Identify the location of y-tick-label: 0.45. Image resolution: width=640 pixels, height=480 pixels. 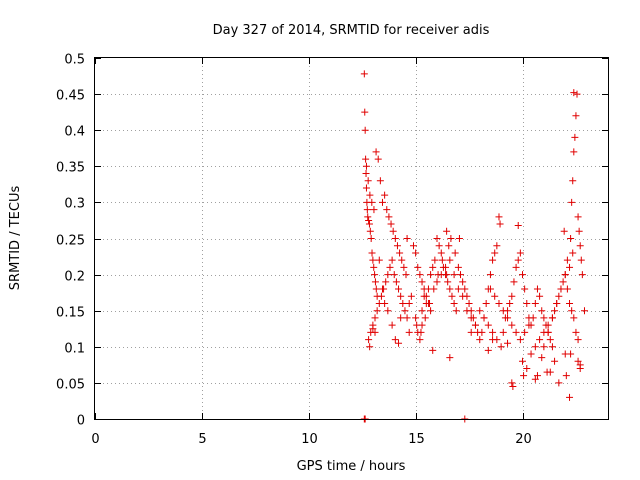
(70, 96).